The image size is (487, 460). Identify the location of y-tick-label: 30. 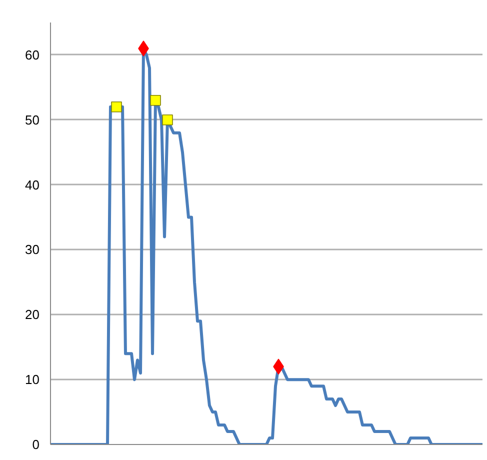
(32, 250).